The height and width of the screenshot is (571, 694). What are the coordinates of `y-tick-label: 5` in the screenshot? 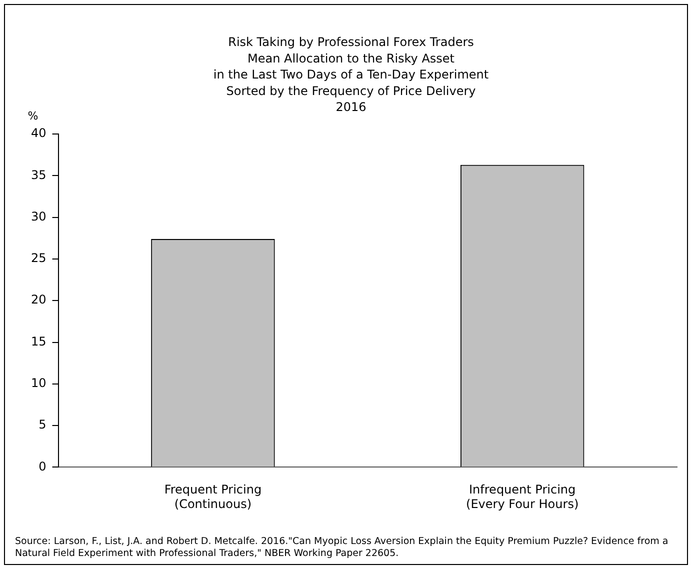 It's located at (42, 425).